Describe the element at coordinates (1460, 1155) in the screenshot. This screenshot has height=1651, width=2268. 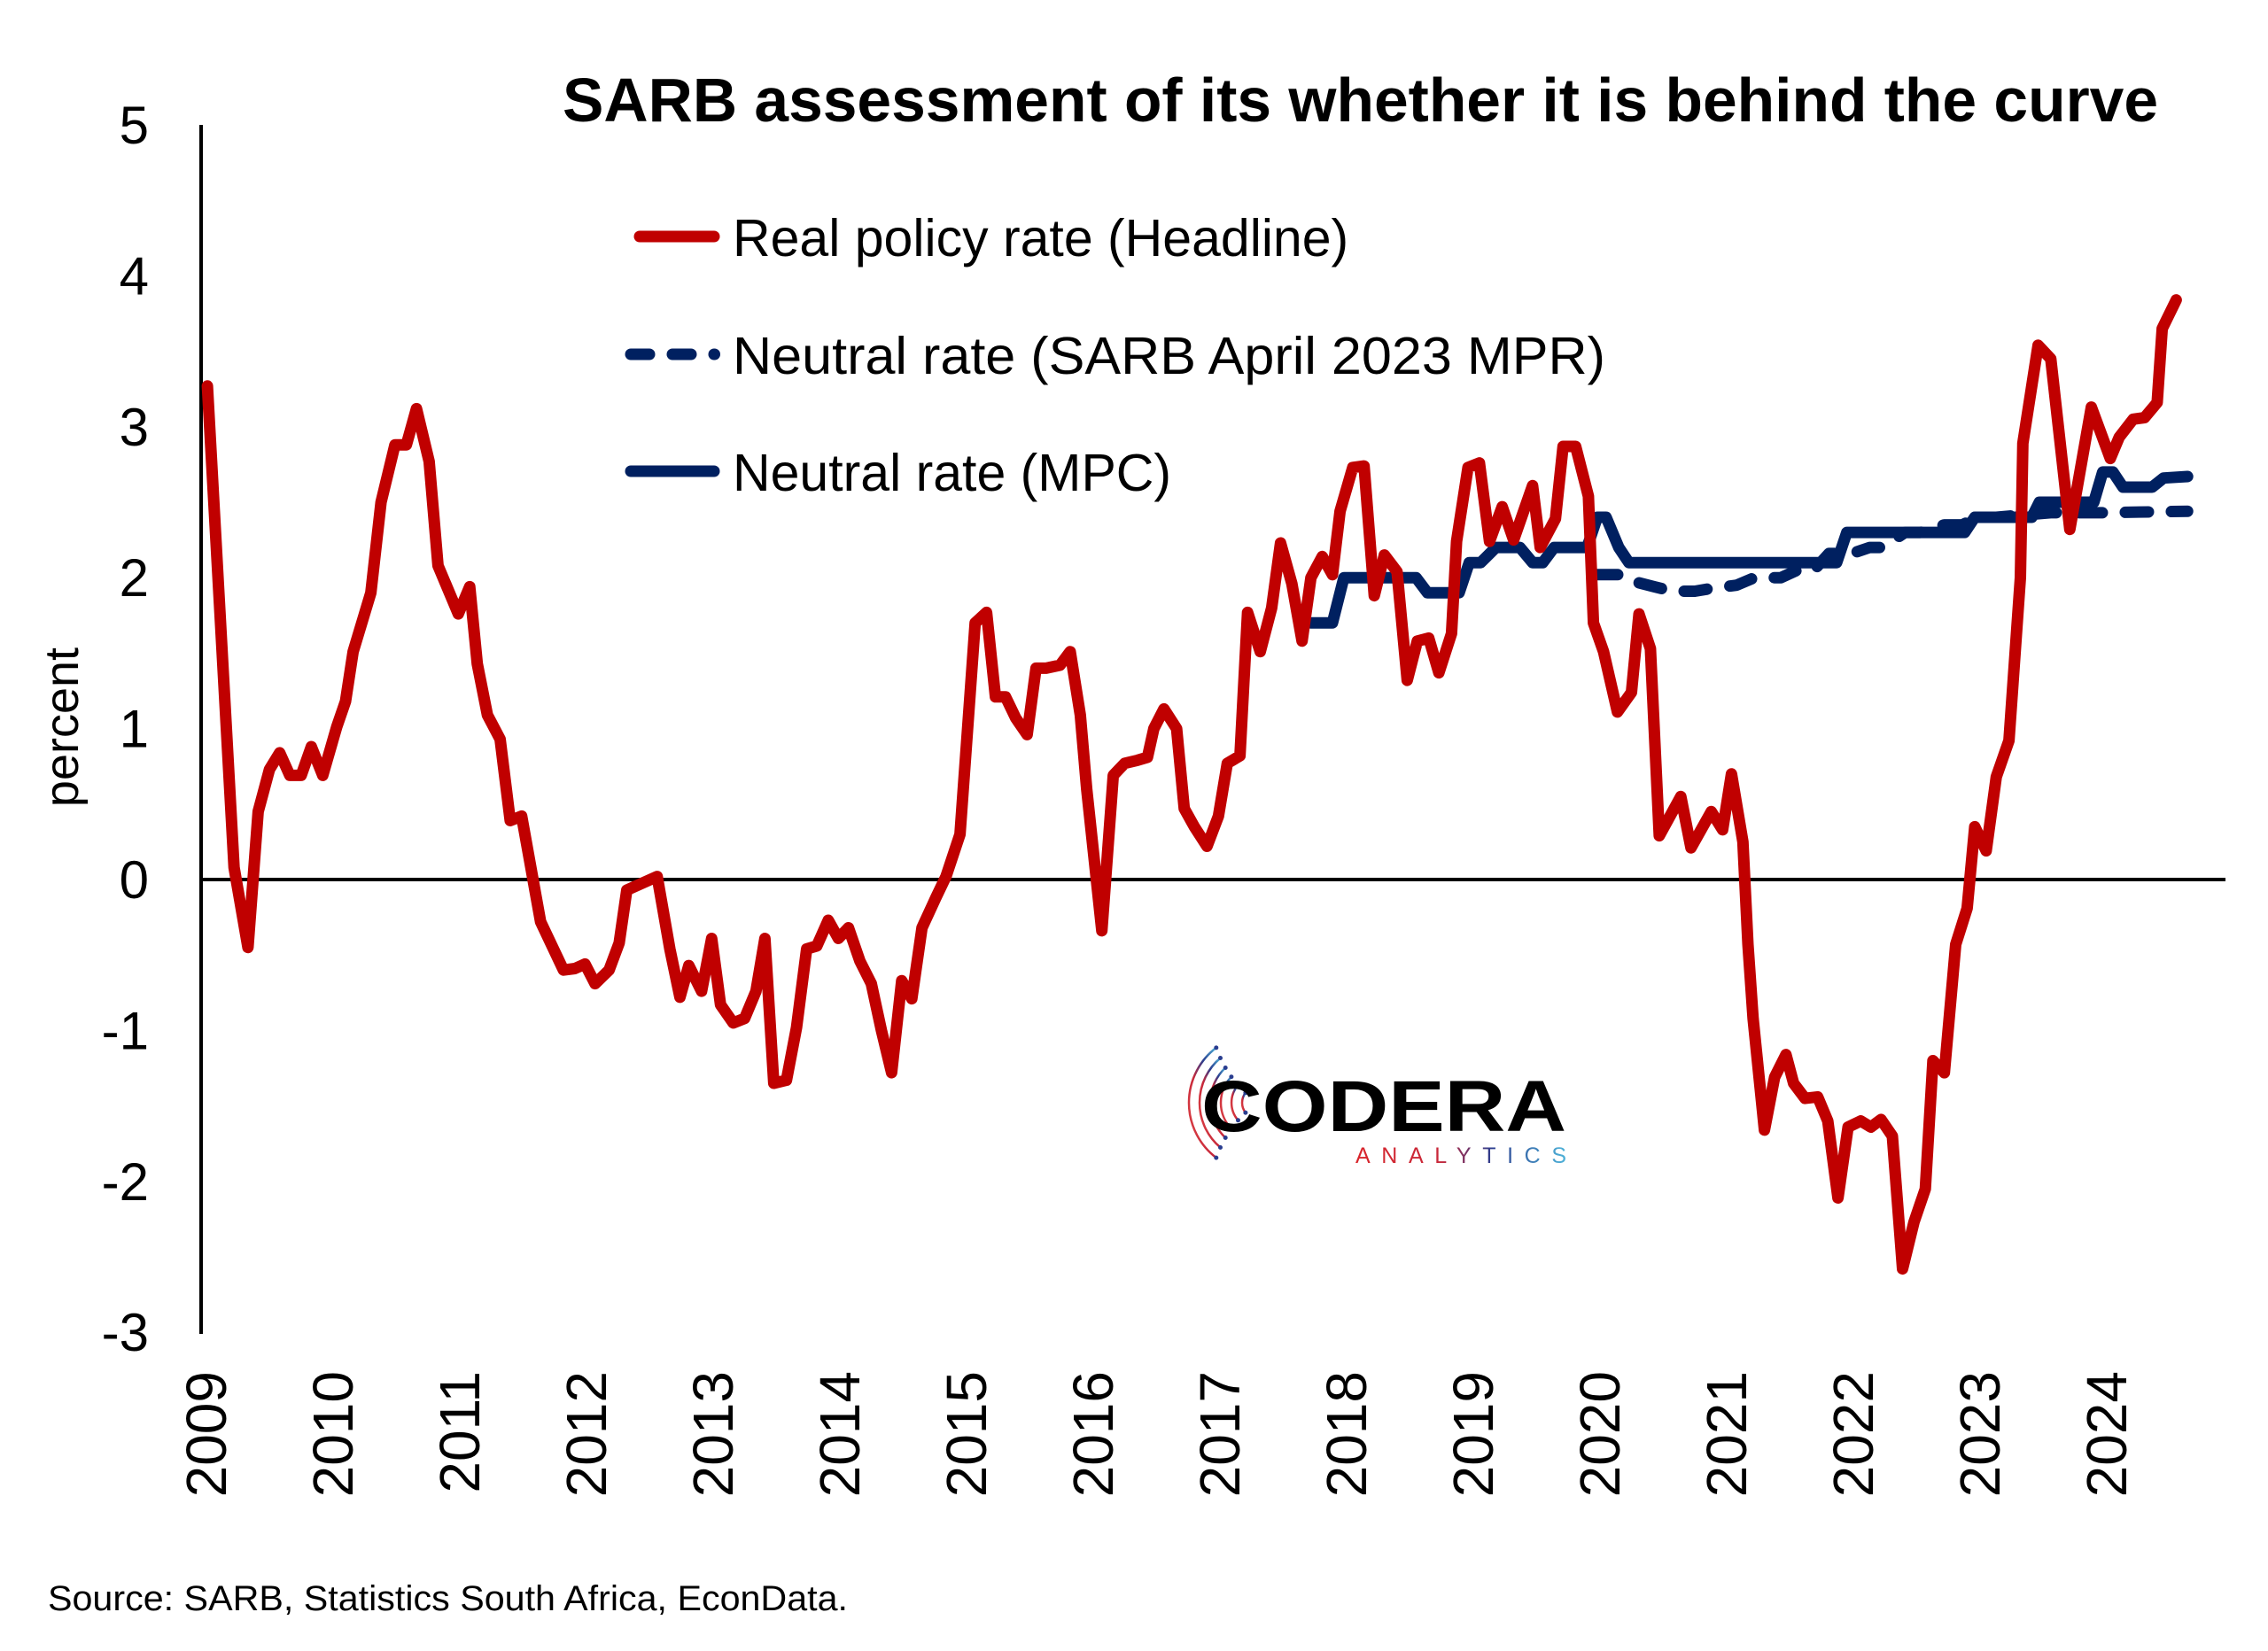
I see `logo-tagline: ANALYTICS` at that location.